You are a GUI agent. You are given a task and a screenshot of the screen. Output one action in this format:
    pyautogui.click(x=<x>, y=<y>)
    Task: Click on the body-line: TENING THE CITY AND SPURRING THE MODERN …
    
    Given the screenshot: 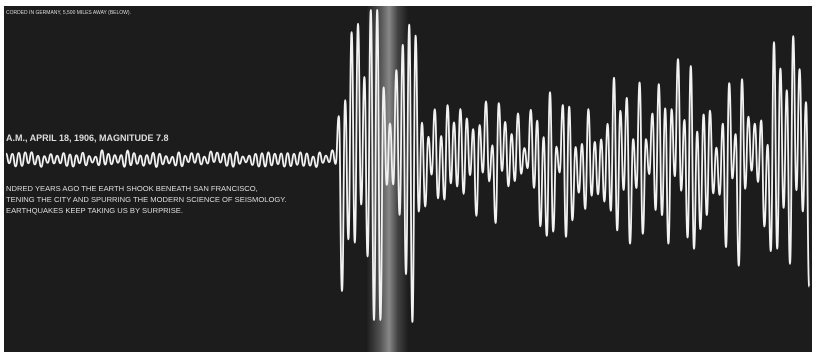 What is the action you would take?
    pyautogui.click(x=146, y=199)
    